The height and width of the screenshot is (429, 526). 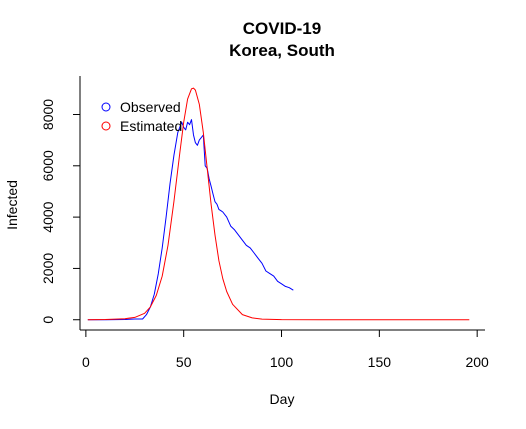 What do you see at coordinates (285, 350) in the screenshot?
I see `x-ticks: 0 50 100 150 200` at bounding box center [285, 350].